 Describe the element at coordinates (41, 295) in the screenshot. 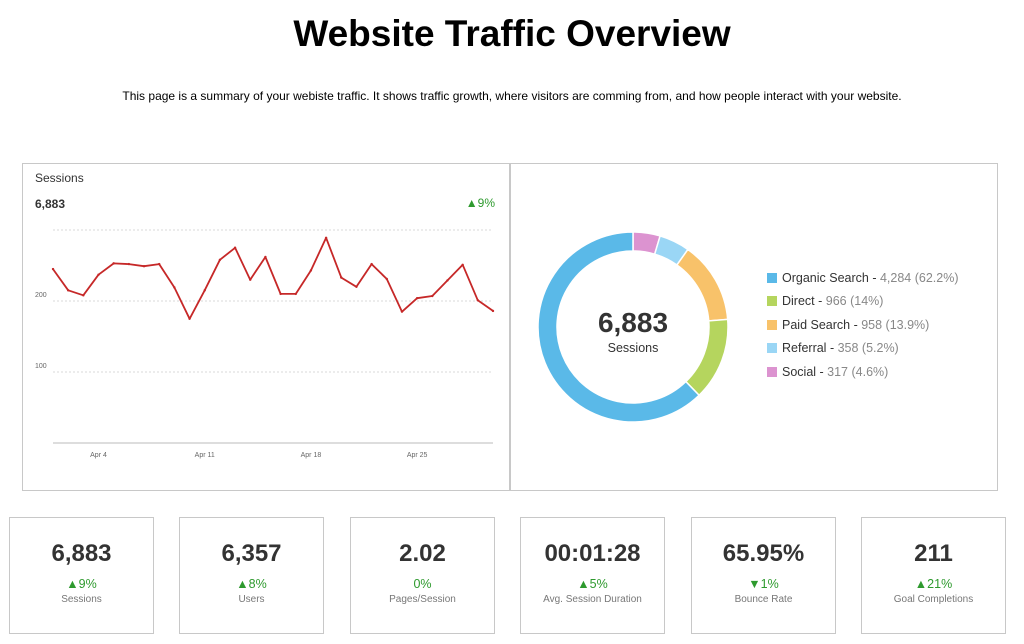

I see `y-tick-label: 200` at that location.